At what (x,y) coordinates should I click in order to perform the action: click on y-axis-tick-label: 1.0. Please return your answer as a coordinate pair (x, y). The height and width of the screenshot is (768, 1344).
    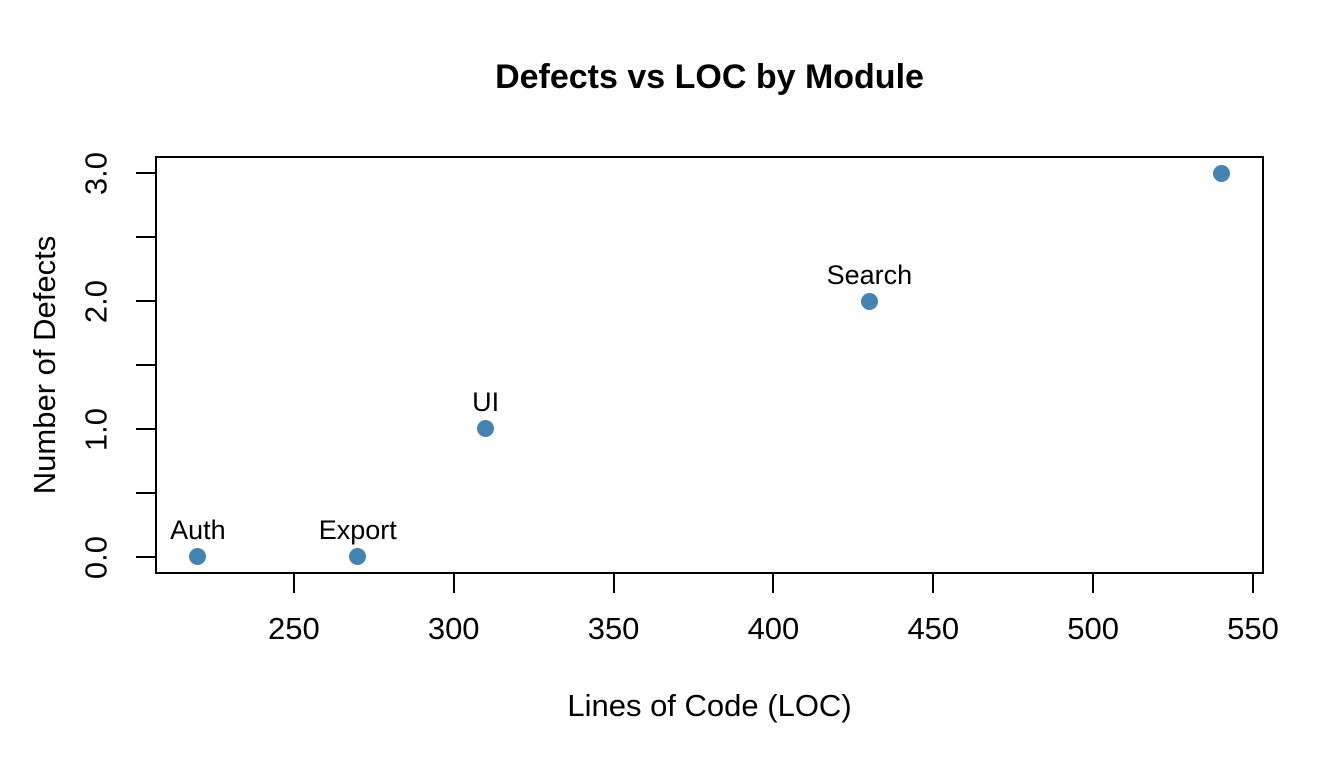
    Looking at the image, I should click on (96, 429).